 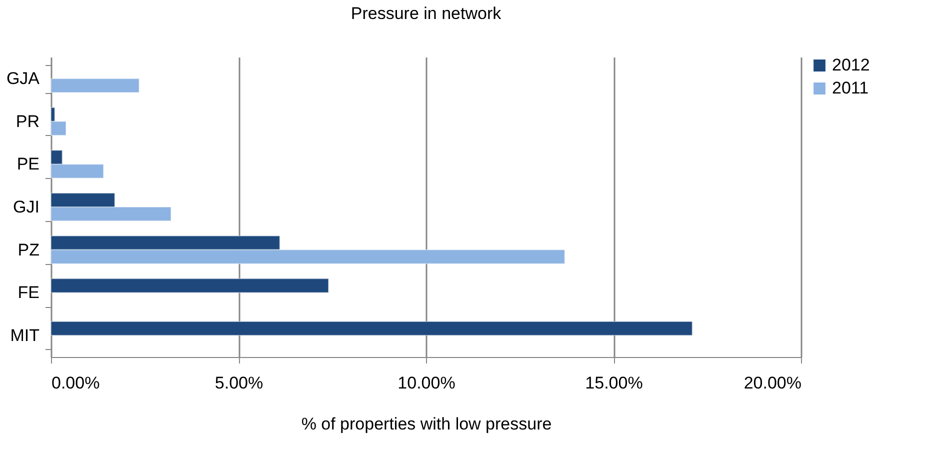 I want to click on x-tick-label: 10.00%, so click(x=427, y=383).